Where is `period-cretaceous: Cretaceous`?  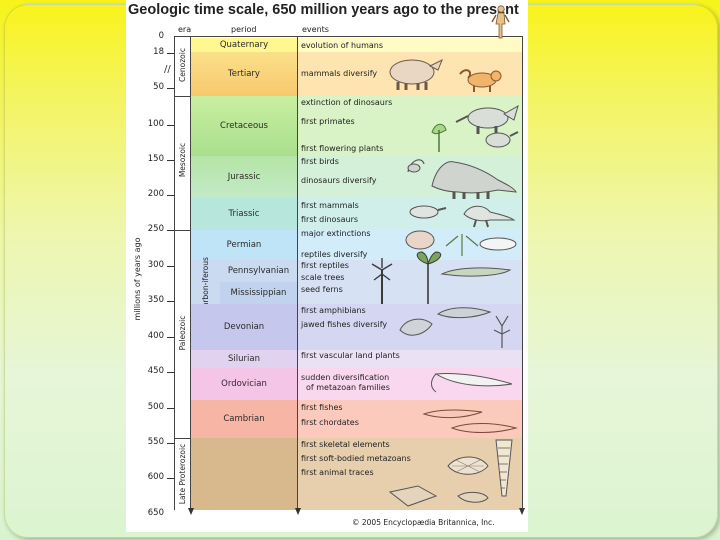
period-cretaceous: Cretaceous is located at coordinates (244, 126).